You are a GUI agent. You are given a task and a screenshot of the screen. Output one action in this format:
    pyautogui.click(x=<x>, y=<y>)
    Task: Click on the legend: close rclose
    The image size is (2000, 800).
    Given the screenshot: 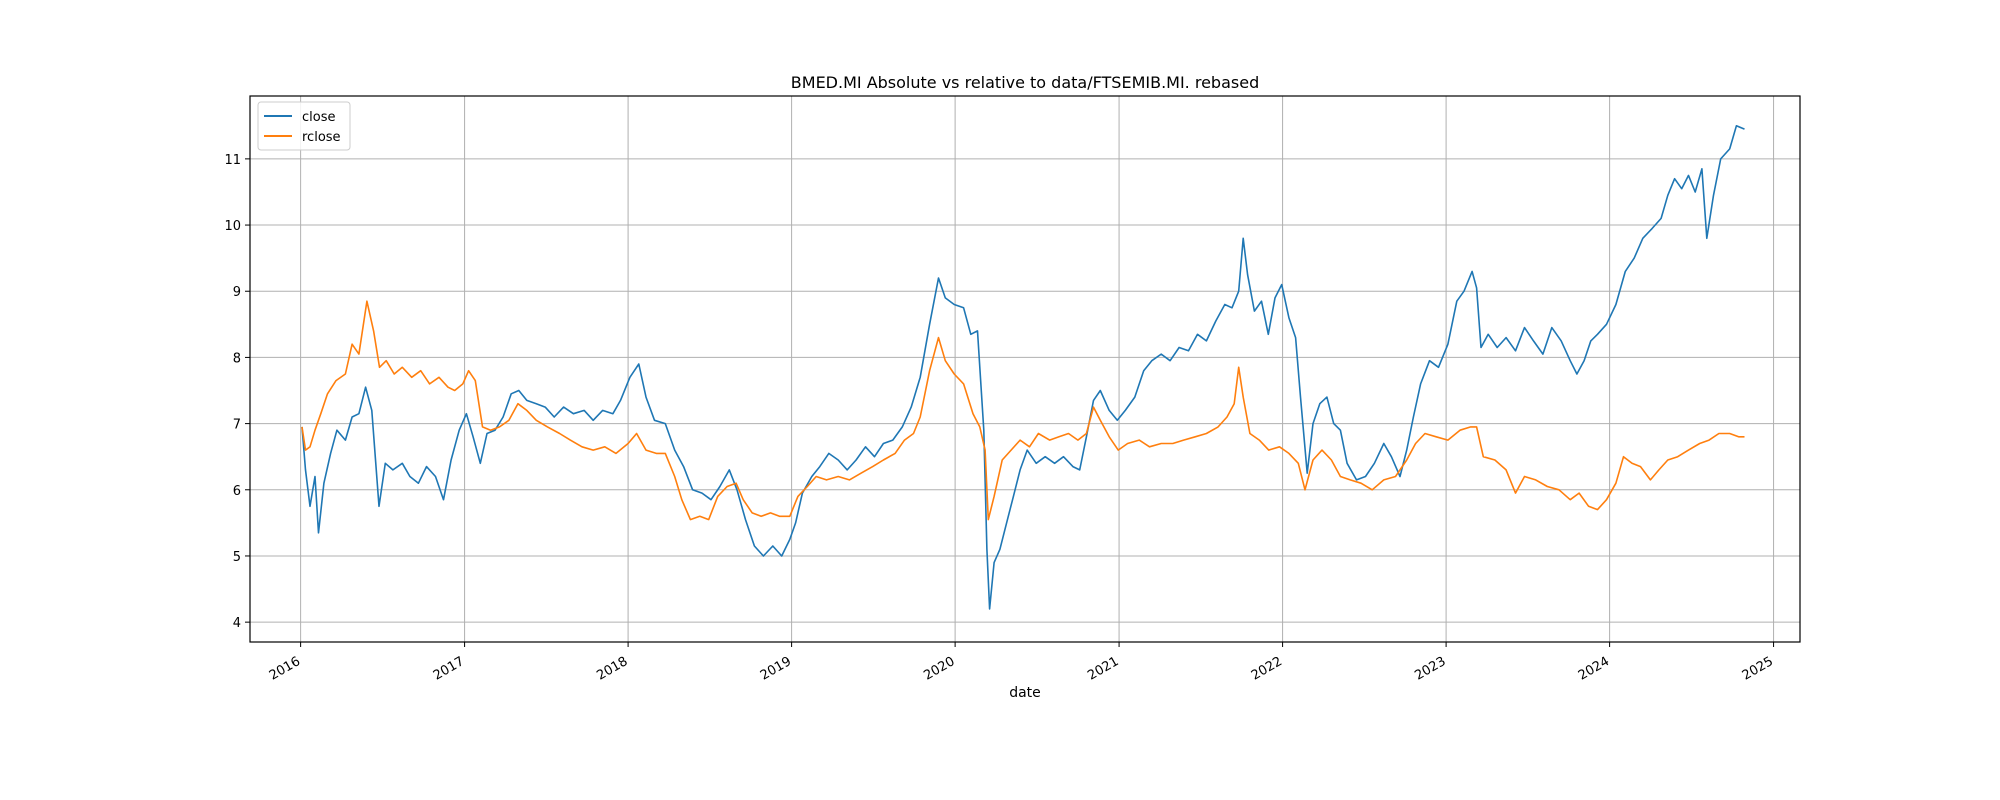 What is the action you would take?
    pyautogui.click(x=304, y=126)
    